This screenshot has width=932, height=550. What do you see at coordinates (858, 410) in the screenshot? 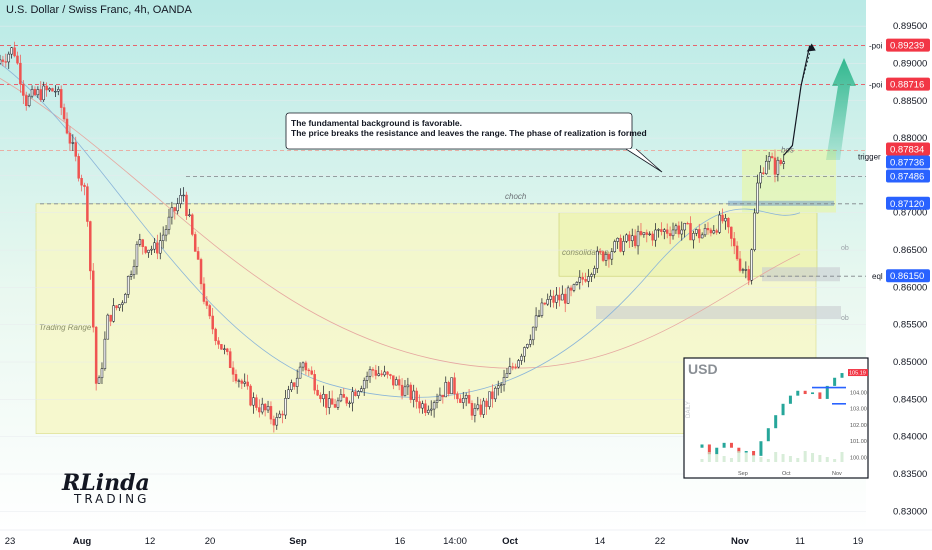
I see `inset-y-label: 103.00` at bounding box center [858, 410].